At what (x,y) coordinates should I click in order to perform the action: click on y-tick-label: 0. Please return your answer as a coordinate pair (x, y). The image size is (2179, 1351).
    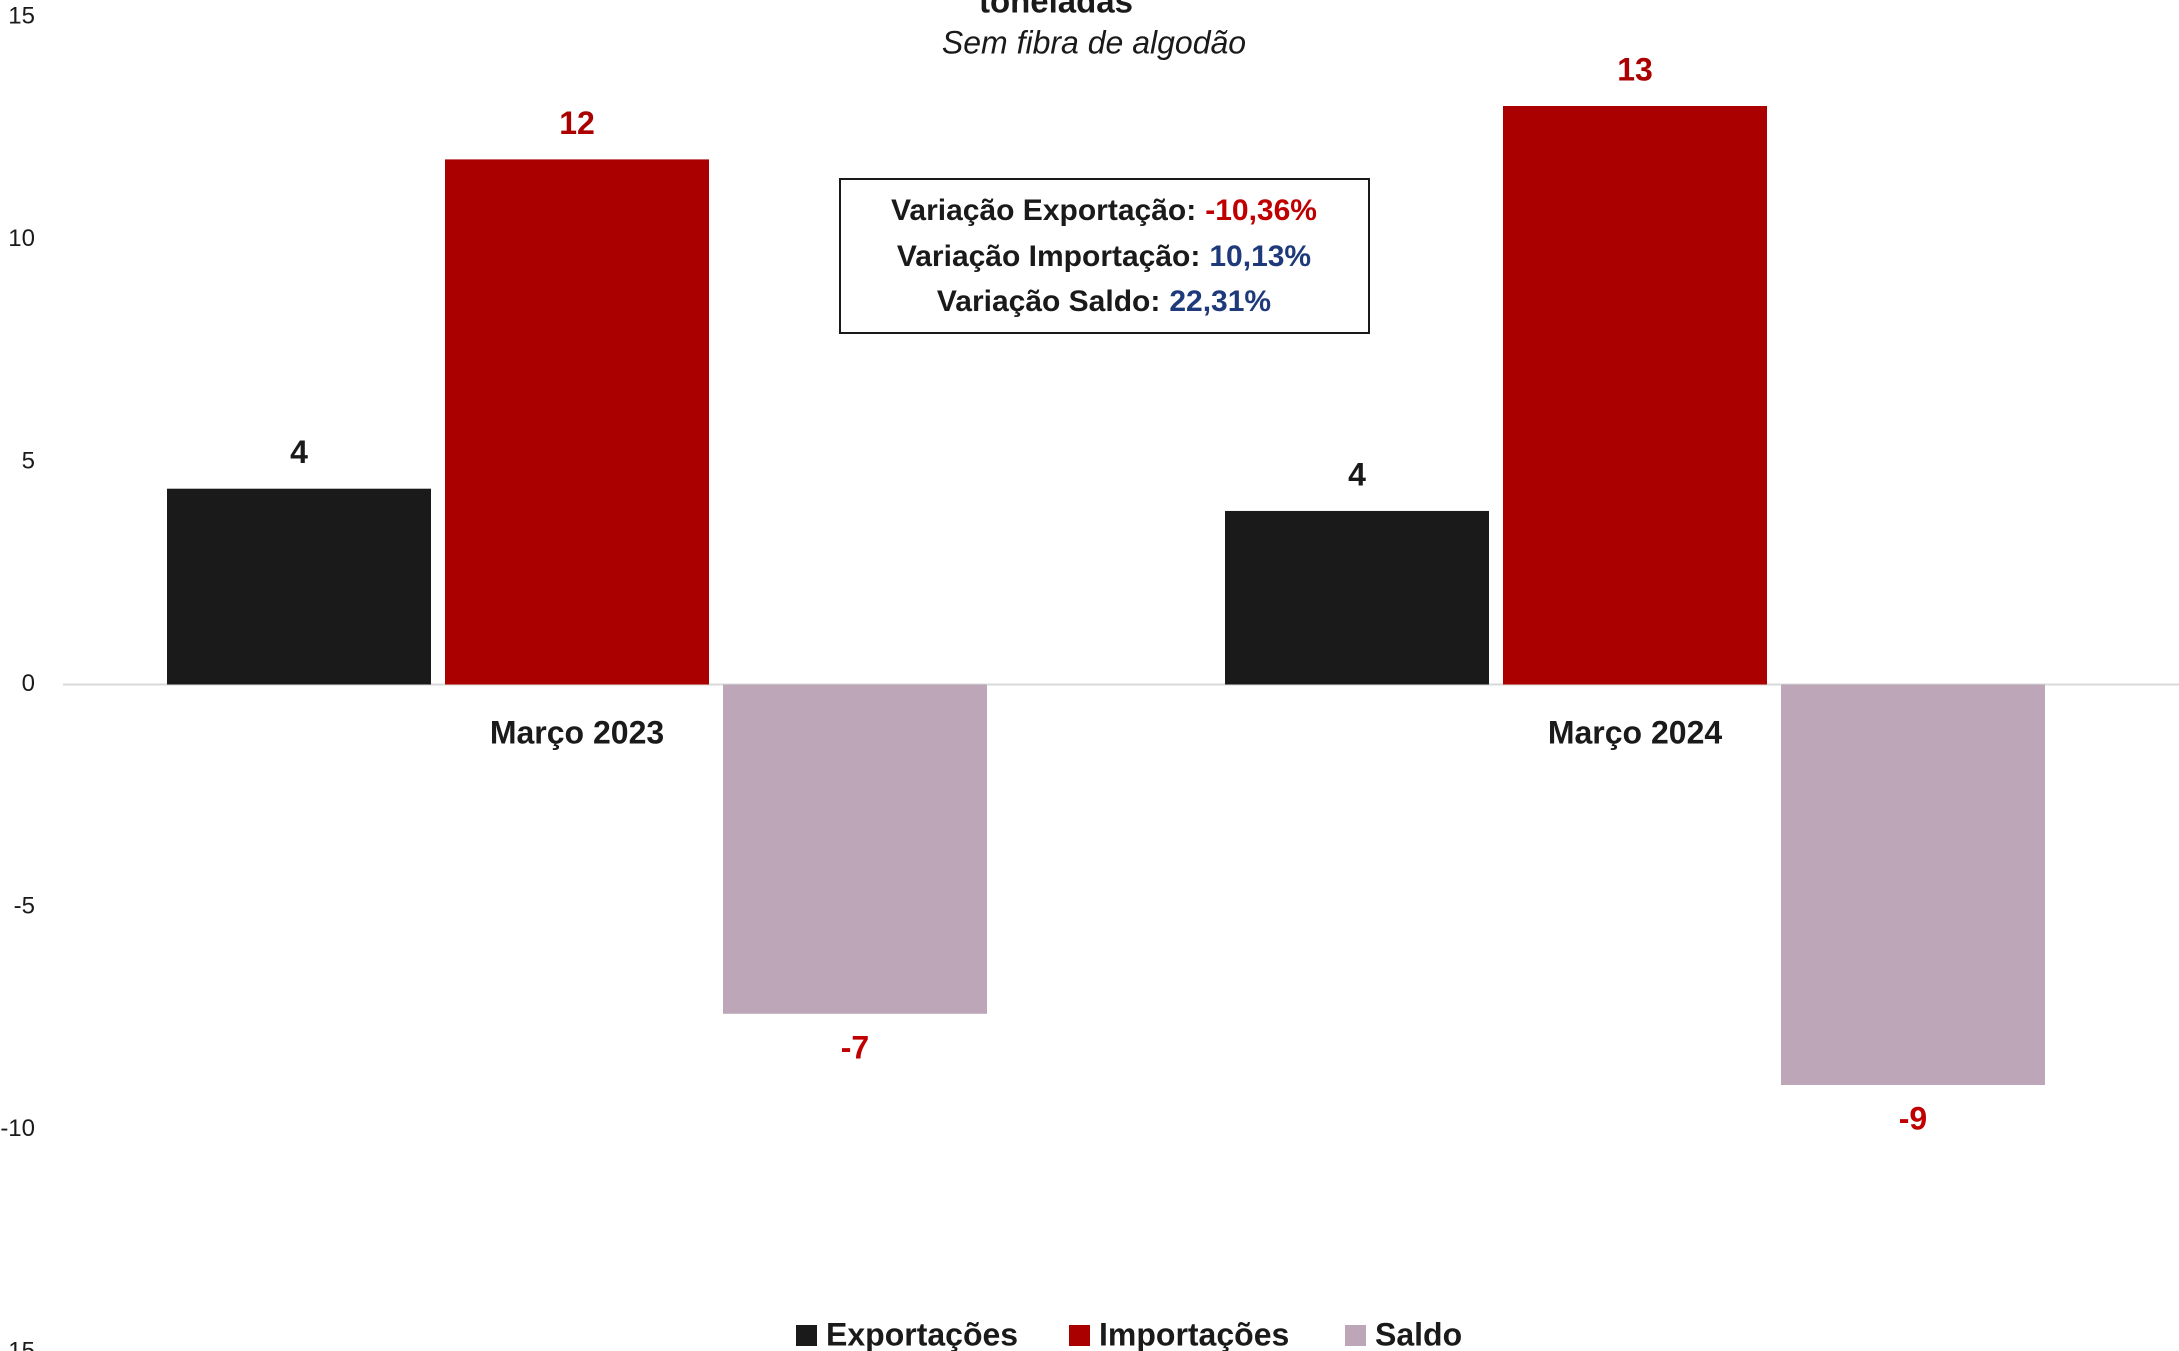
    Looking at the image, I should click on (28, 683).